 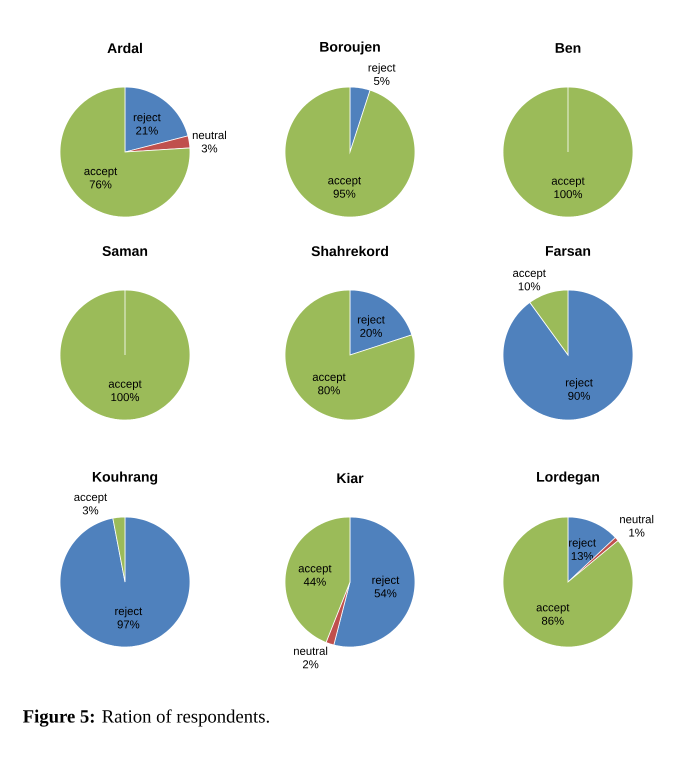 What do you see at coordinates (124, 48) in the screenshot?
I see `chart-title: Ardal` at bounding box center [124, 48].